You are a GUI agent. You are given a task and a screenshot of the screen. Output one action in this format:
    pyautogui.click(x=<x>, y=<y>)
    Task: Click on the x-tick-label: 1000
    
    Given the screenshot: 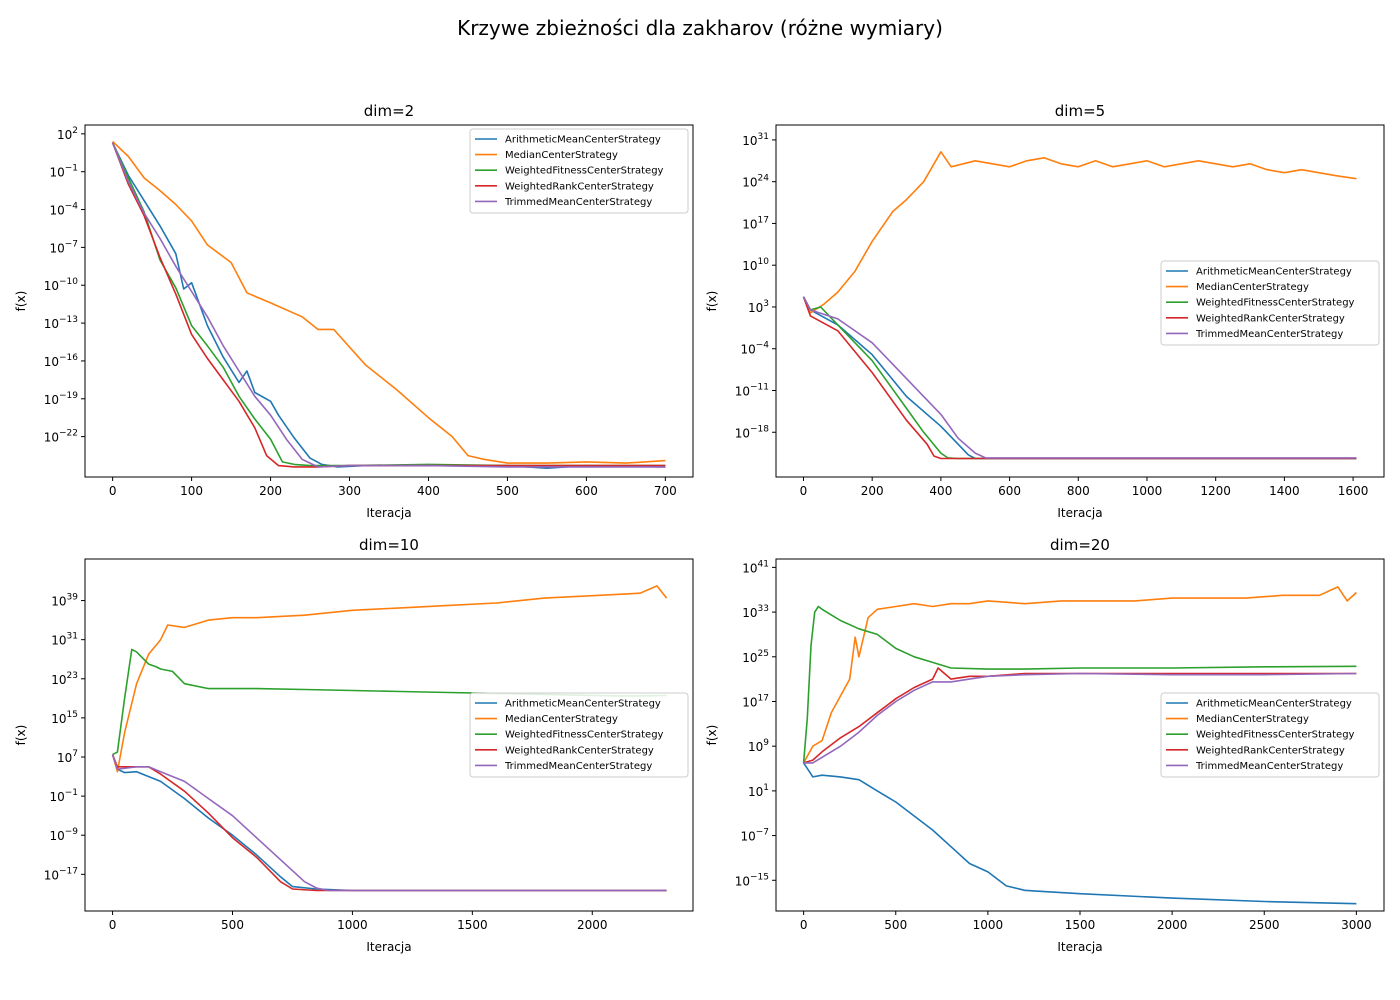 What is the action you would take?
    pyautogui.click(x=988, y=925)
    